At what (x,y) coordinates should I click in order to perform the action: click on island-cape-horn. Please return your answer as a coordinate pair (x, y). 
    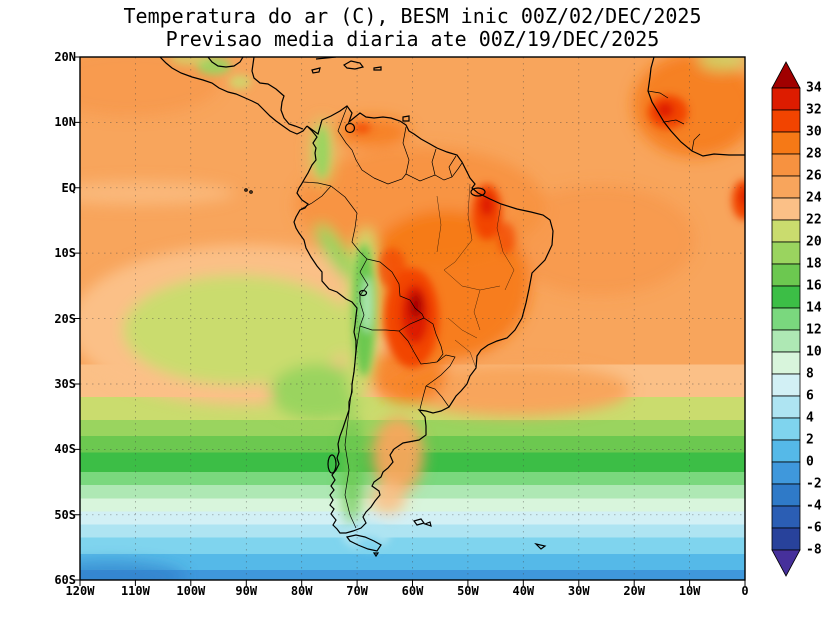
    Looking at the image, I should click on (376, 555).